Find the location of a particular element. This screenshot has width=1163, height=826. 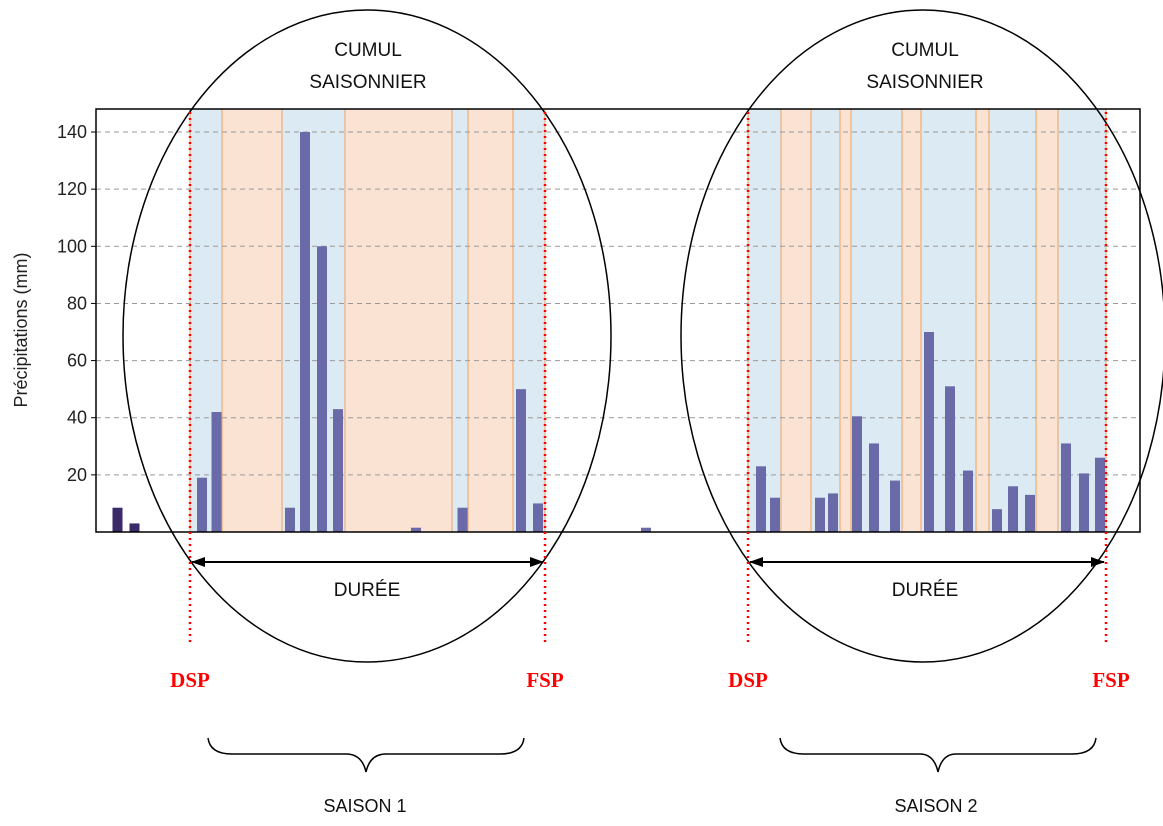

y-axis-label: Précipitations (mm) is located at coordinates (21, 329).